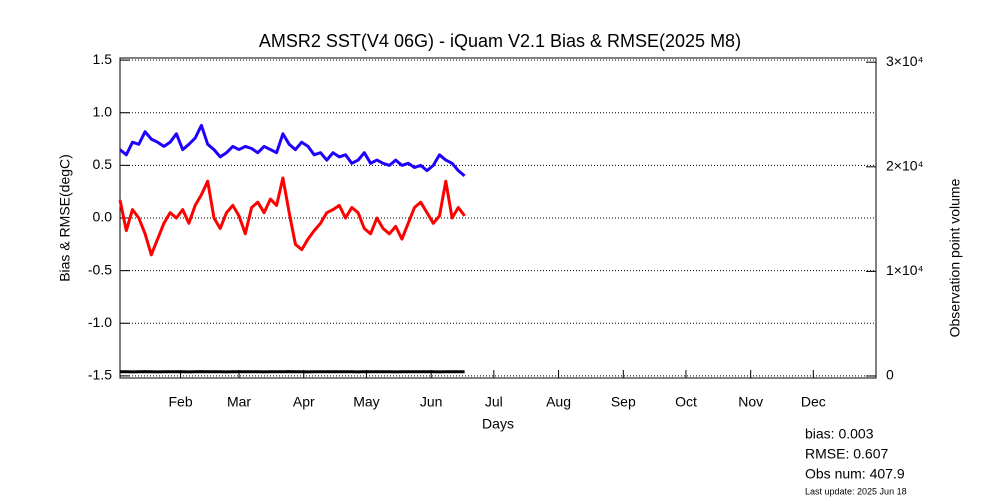 This screenshot has height=500, width=1000. Describe the element at coordinates (846, 454) in the screenshot. I see `stat-note: RMSE: 0.607` at that location.